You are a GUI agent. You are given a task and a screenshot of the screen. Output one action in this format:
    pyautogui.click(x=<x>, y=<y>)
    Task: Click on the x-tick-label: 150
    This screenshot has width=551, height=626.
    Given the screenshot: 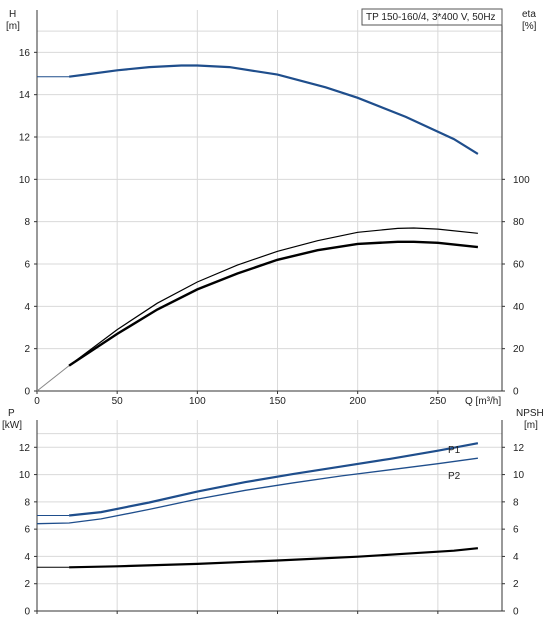 What is the action you would take?
    pyautogui.click(x=277, y=401)
    